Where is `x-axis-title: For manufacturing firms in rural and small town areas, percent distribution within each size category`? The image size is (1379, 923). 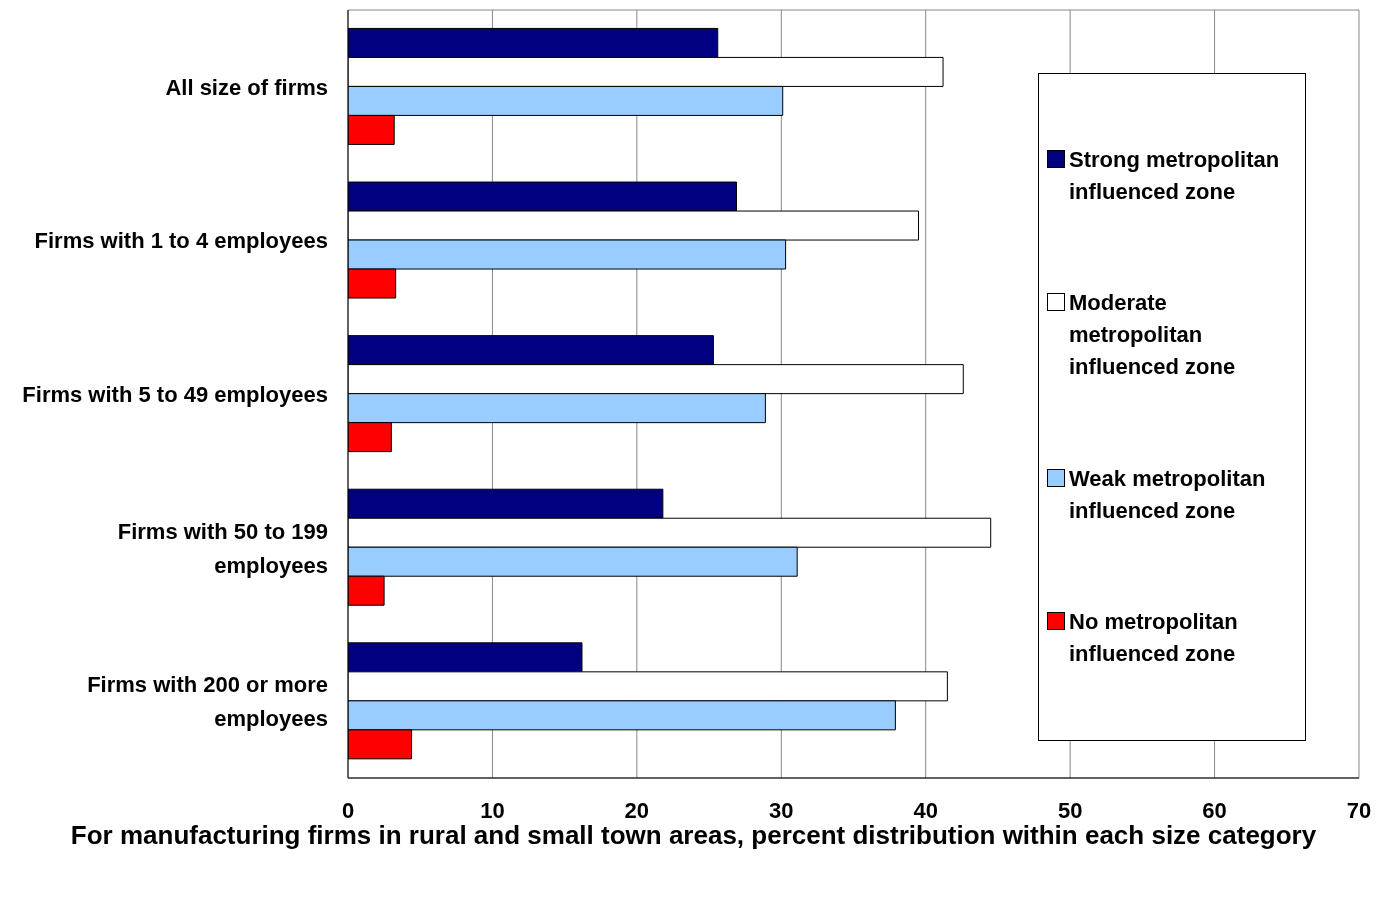 x-axis-title: For manufacturing firms in rural and small town areas, percent distribution within each size category is located at coordinates (693, 835).